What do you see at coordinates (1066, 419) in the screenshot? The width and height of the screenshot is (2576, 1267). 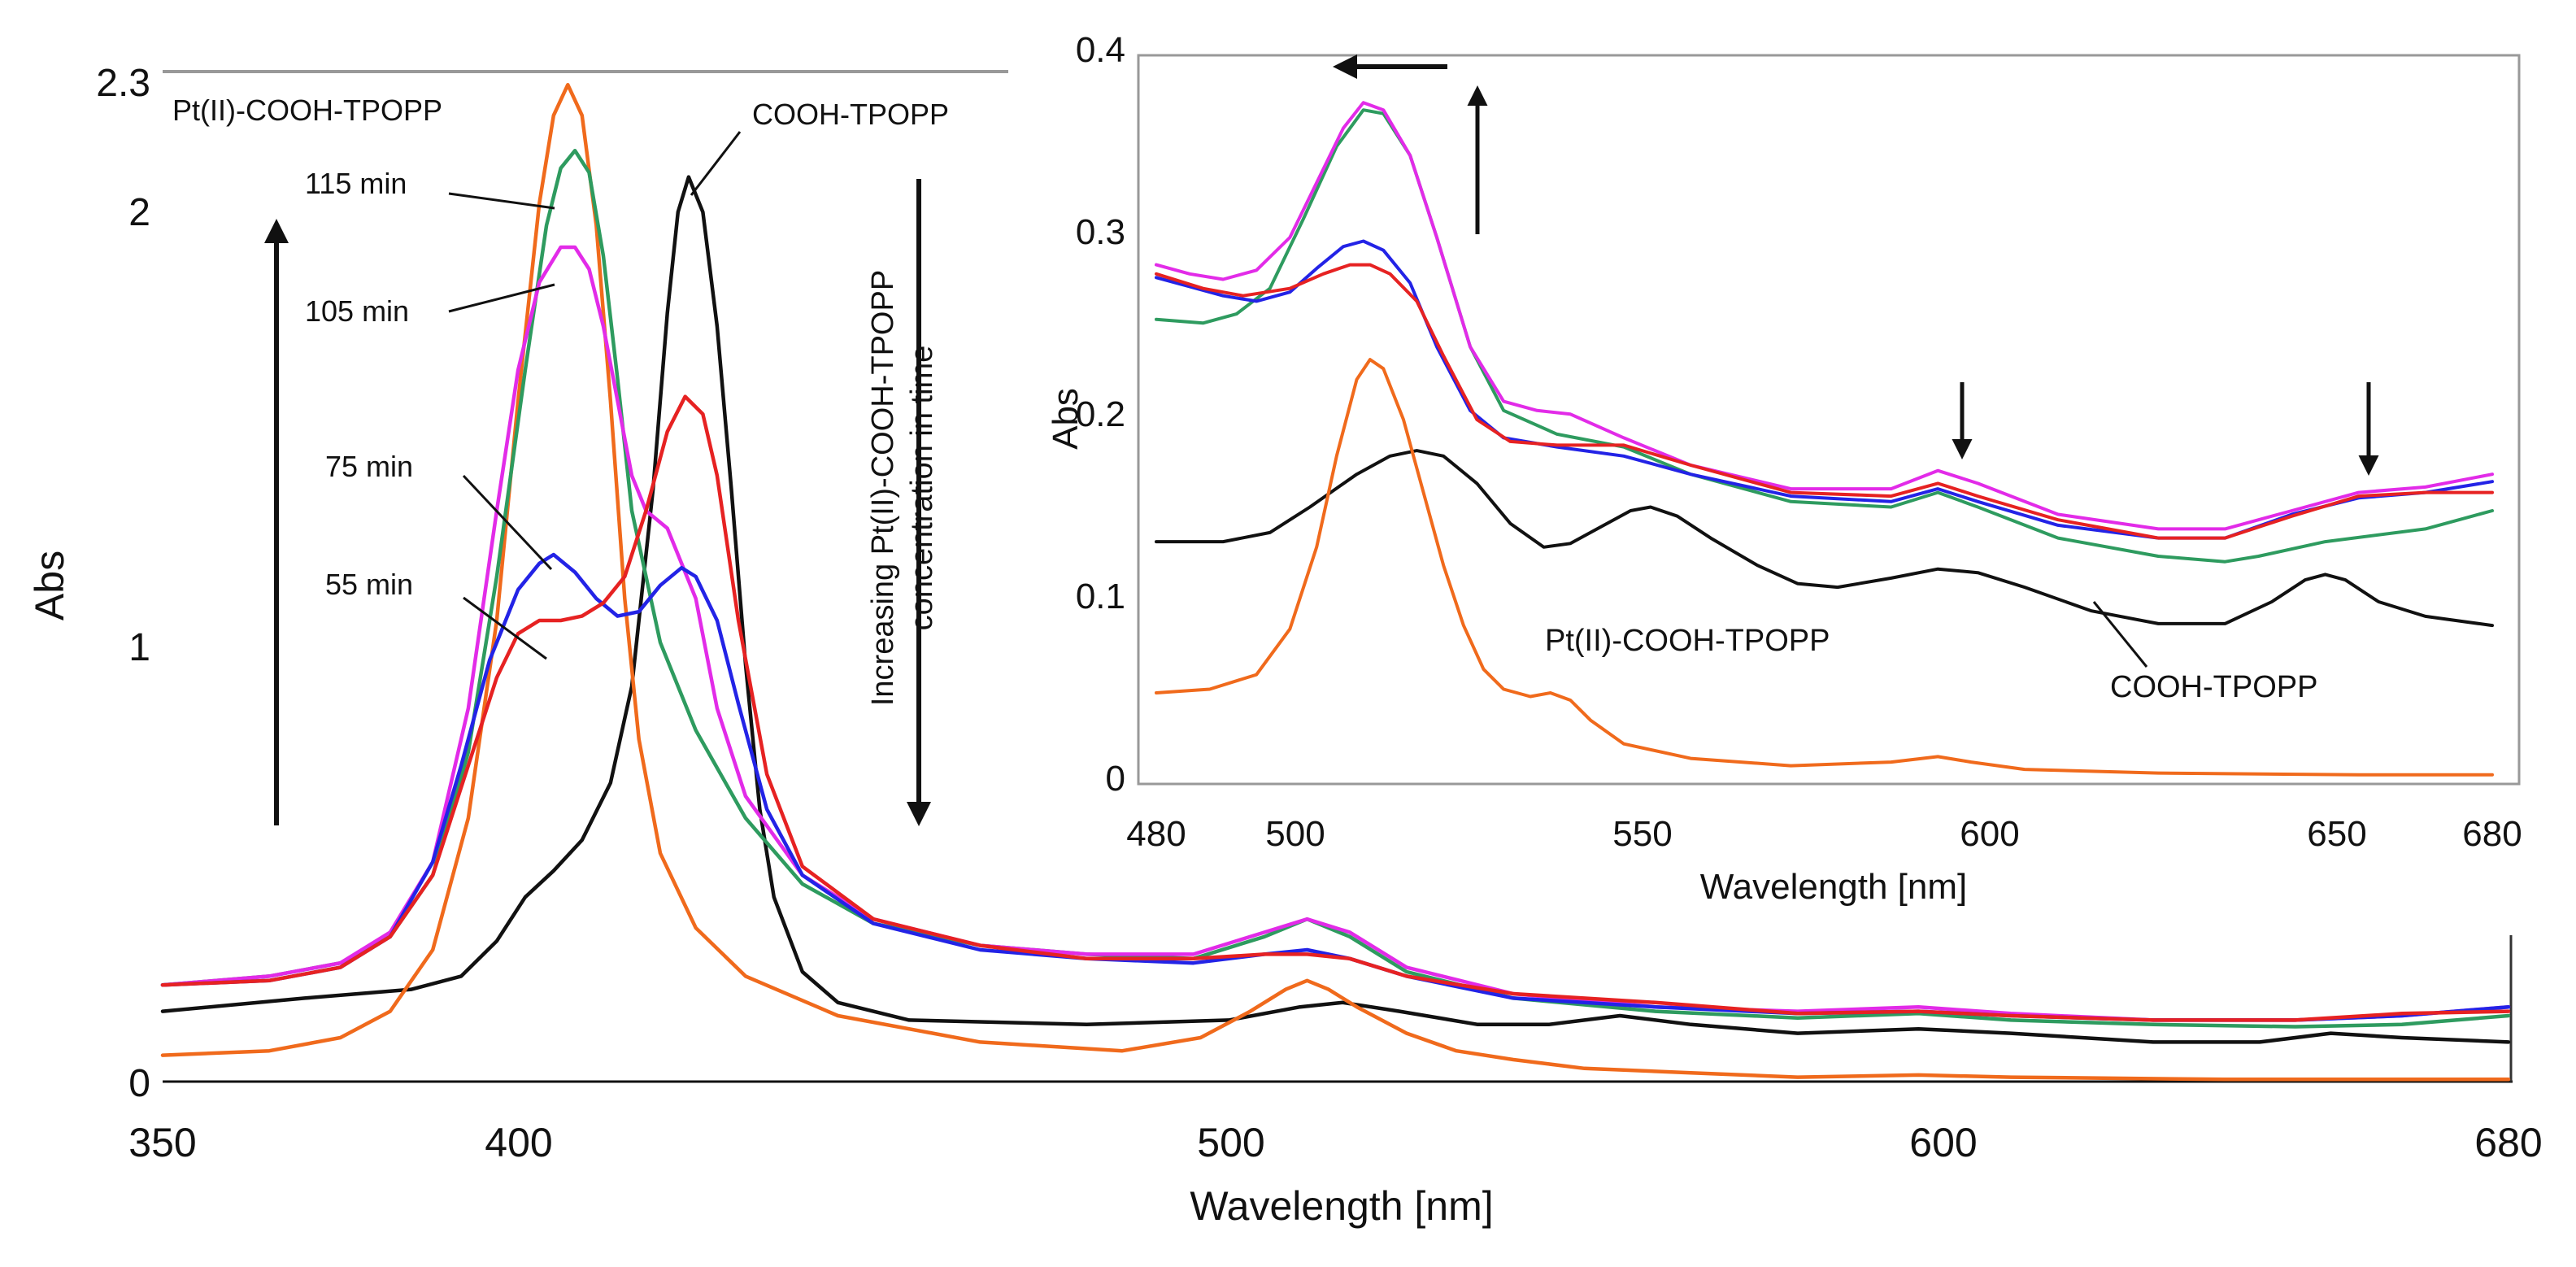 I see `inset-y-axis-title: Abs` at bounding box center [1066, 419].